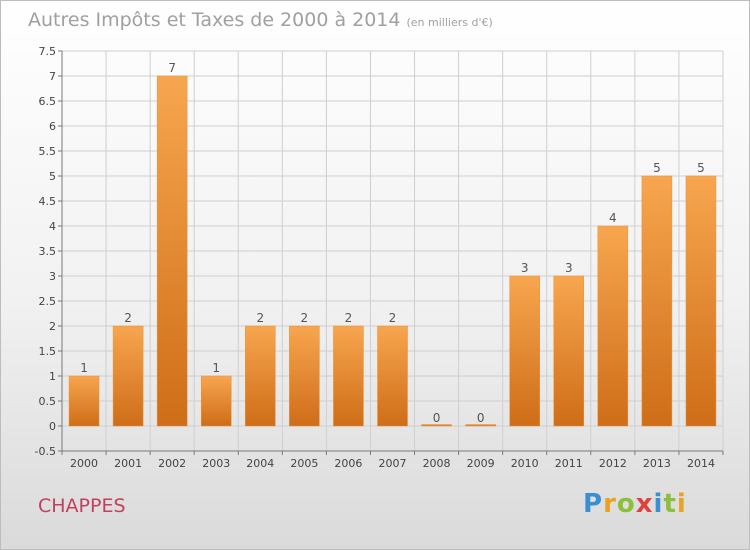 This screenshot has width=750, height=550. What do you see at coordinates (260, 376) in the screenshot?
I see `bar-2004` at bounding box center [260, 376].